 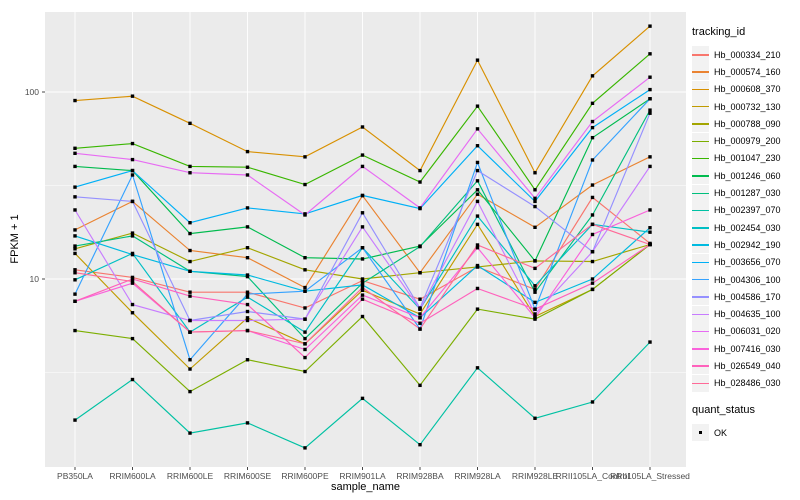 What do you see at coordinates (747, 365) in the screenshot?
I see `legend-label: Hb_026549_040` at bounding box center [747, 365].